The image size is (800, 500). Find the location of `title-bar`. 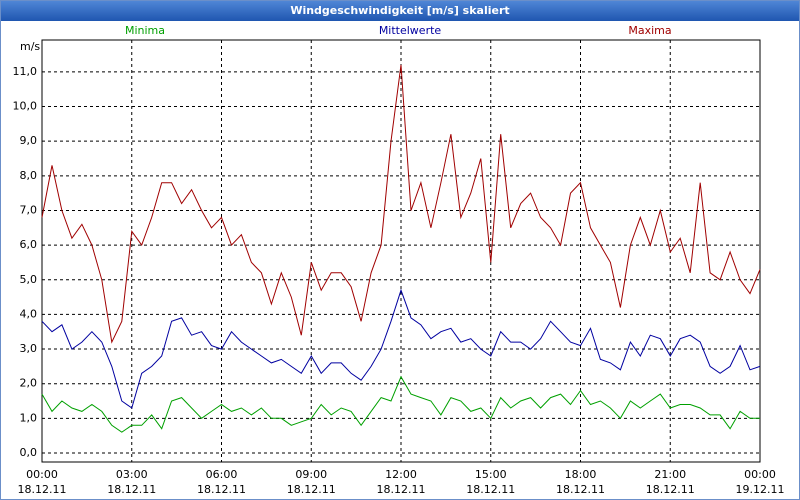

title-bar is located at coordinates (400, 11).